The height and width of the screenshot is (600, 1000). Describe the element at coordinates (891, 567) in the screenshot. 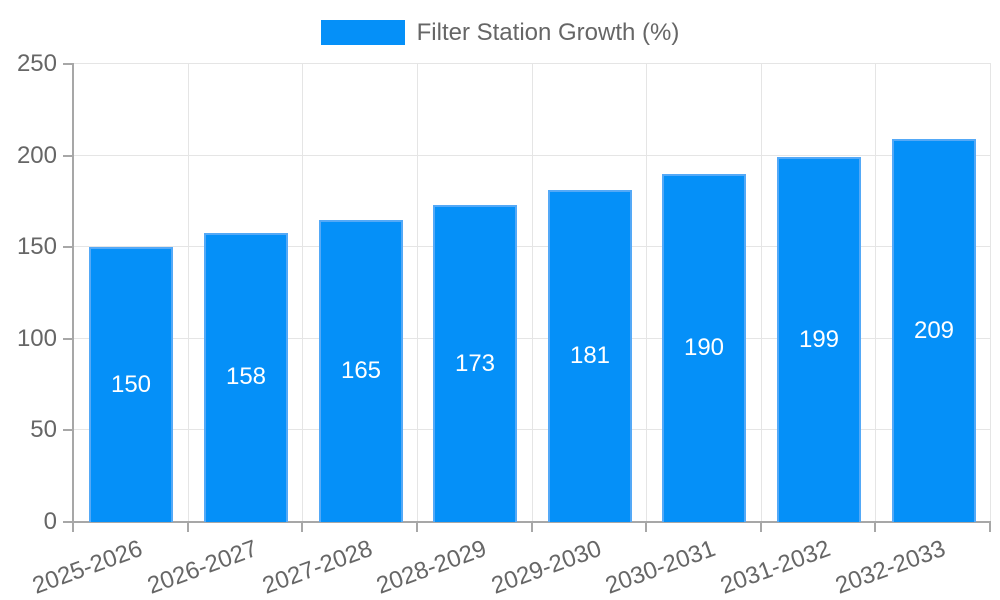

I see `x-tick-label: 2032-2033` at that location.